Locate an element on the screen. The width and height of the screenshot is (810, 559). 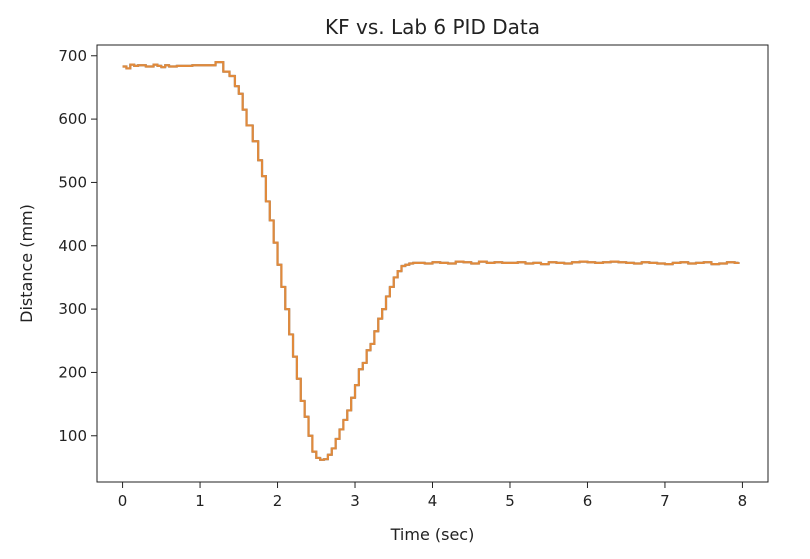
x-tick-label: 0 is located at coordinates (123, 501).